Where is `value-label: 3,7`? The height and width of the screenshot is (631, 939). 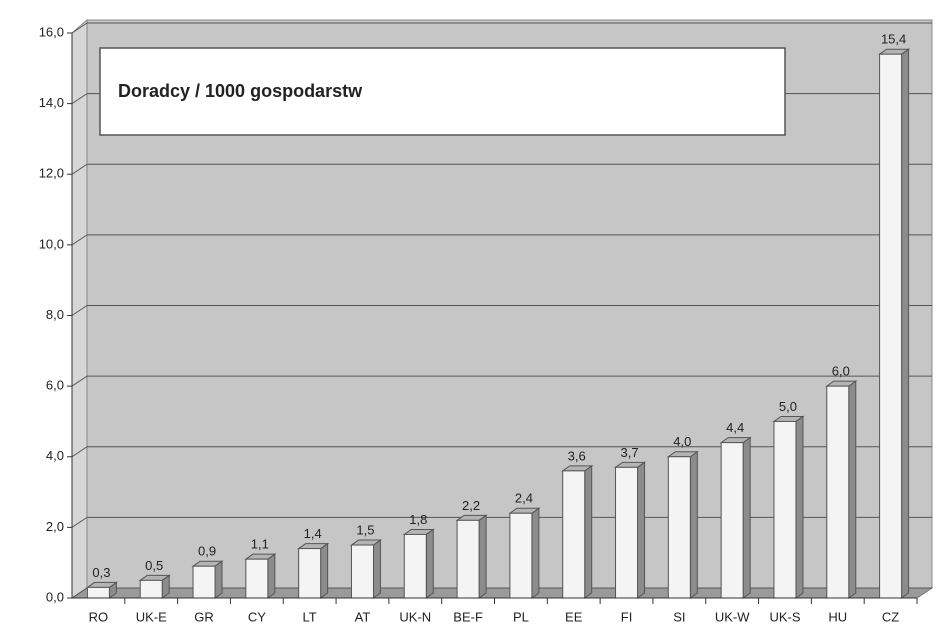
value-label: 3,7 is located at coordinates (629, 452).